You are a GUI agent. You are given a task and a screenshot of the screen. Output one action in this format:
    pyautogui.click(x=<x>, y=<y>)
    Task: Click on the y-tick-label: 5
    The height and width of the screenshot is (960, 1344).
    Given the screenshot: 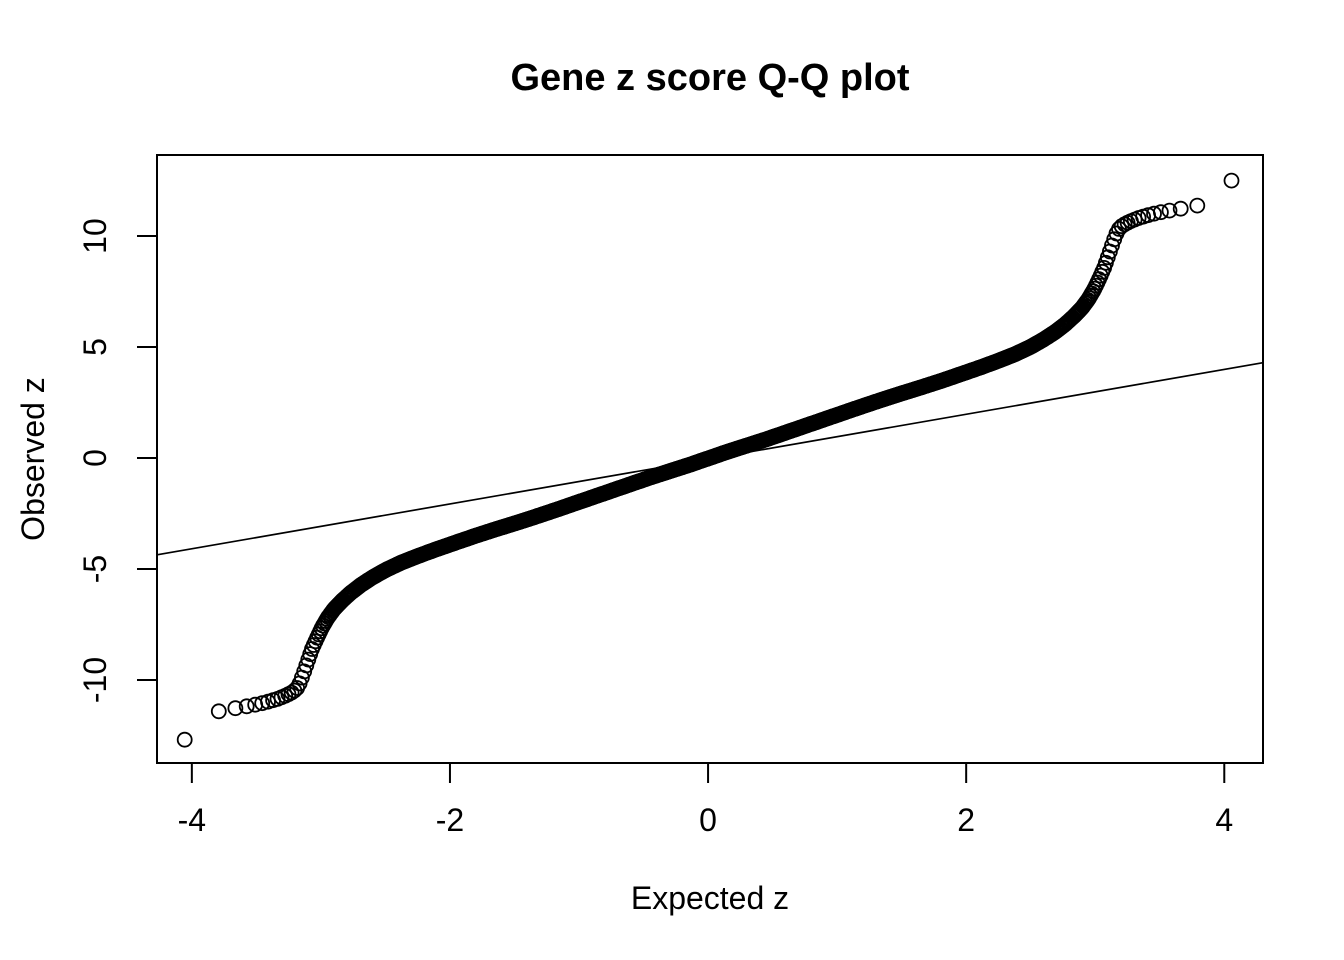 What is the action you would take?
    pyautogui.click(x=95, y=347)
    